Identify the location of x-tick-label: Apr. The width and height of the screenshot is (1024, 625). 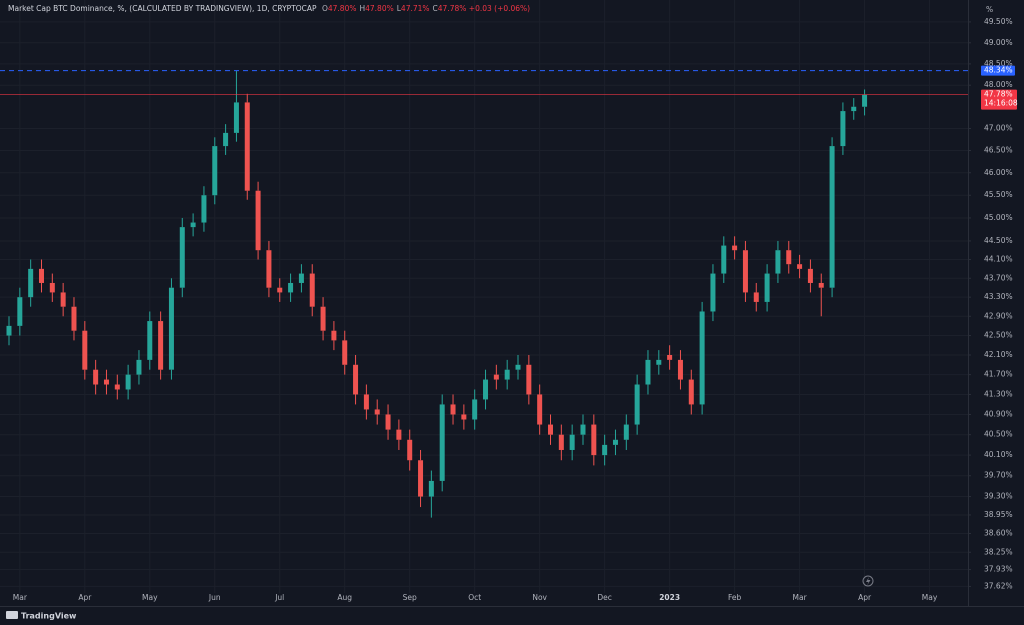
(85, 597).